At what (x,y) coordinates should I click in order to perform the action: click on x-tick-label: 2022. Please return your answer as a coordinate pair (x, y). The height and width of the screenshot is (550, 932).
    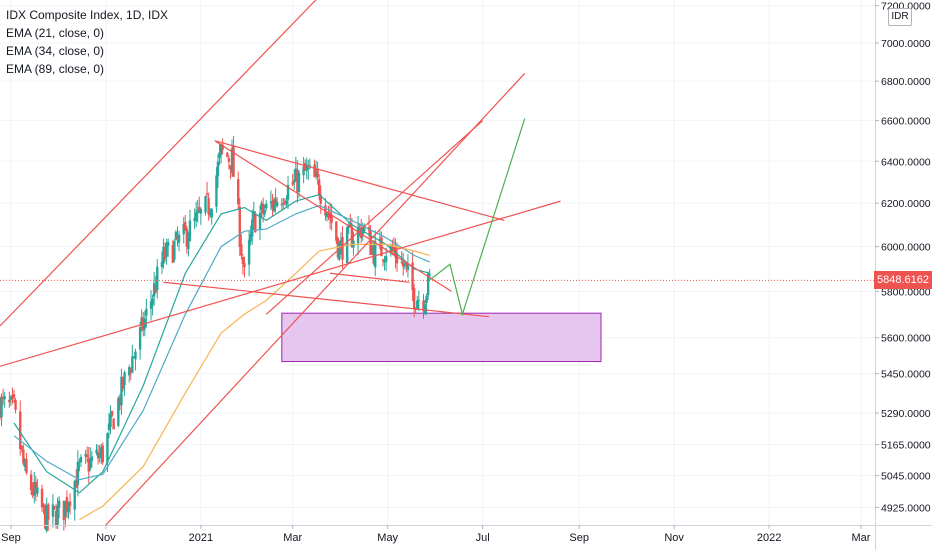
    Looking at the image, I should click on (769, 538).